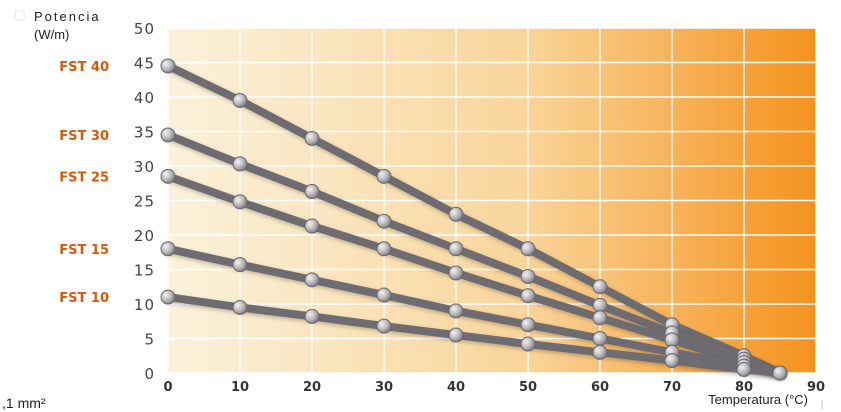  Describe the element at coordinates (384, 387) in the screenshot. I see `x-tick-label: 30` at that location.